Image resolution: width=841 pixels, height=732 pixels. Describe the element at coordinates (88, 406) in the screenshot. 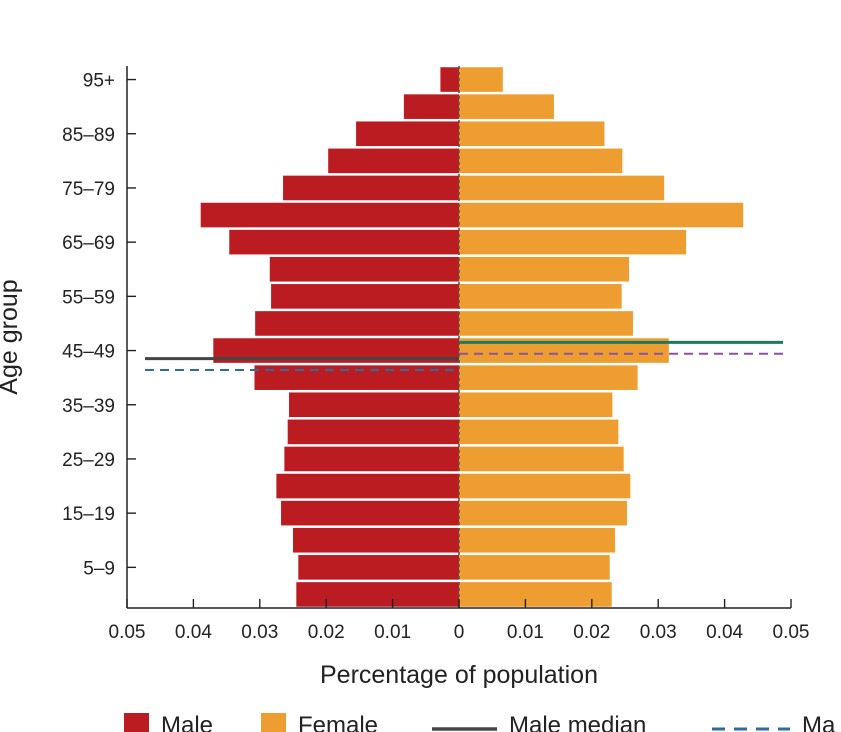

I see `y-tick-label: 35–39` at that location.